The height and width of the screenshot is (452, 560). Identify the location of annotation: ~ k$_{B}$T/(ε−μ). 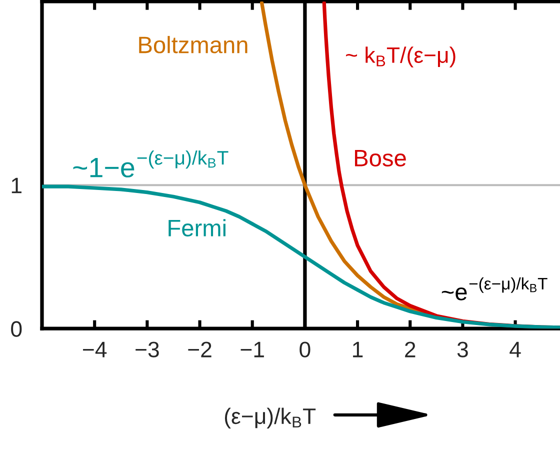
(401, 57).